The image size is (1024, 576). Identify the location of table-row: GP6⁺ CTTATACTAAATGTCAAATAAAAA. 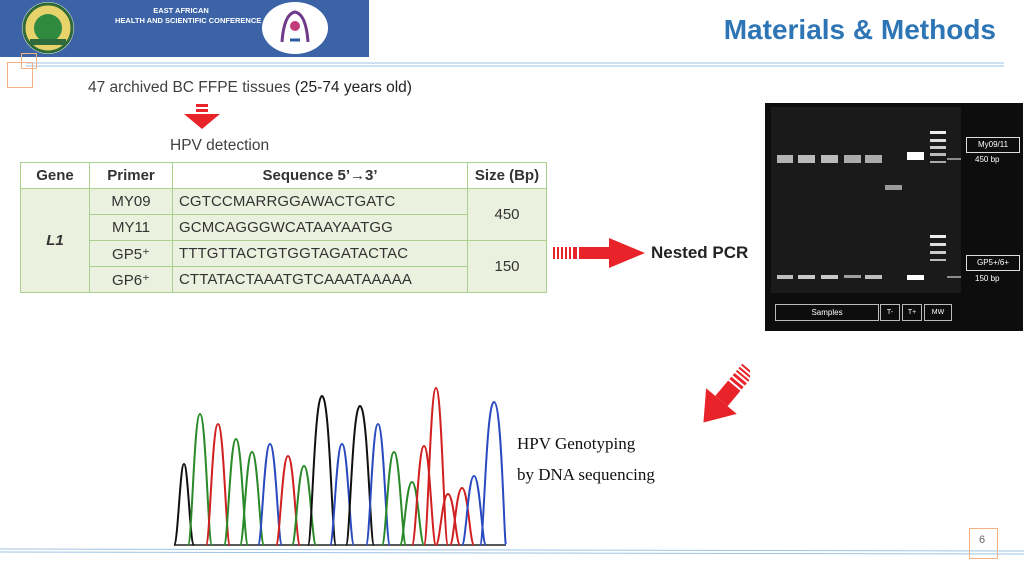
(284, 279).